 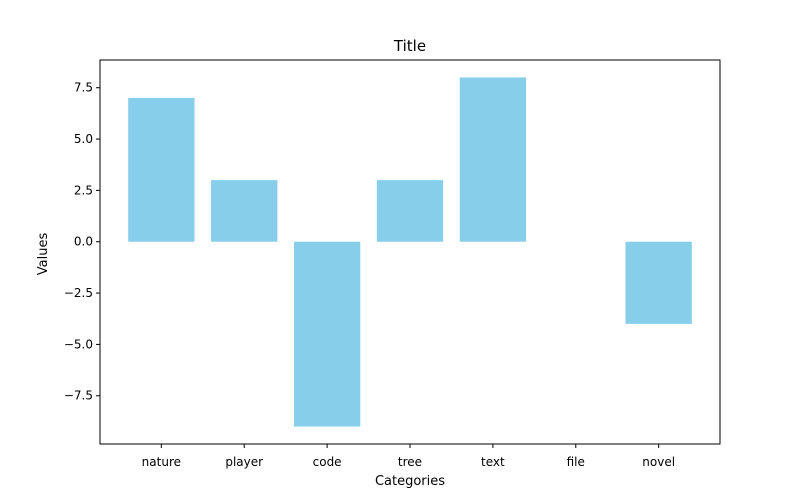 I want to click on y-tick-label: −2.5, so click(x=78, y=293).